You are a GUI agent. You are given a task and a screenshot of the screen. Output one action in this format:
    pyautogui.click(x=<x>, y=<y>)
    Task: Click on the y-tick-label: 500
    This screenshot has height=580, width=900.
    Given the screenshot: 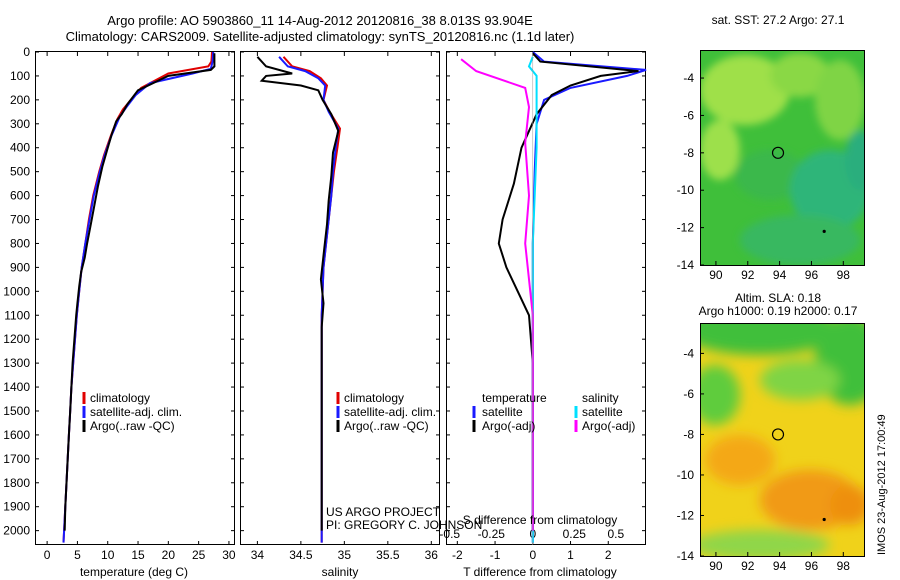 What is the action you would take?
    pyautogui.click(x=20, y=172)
    